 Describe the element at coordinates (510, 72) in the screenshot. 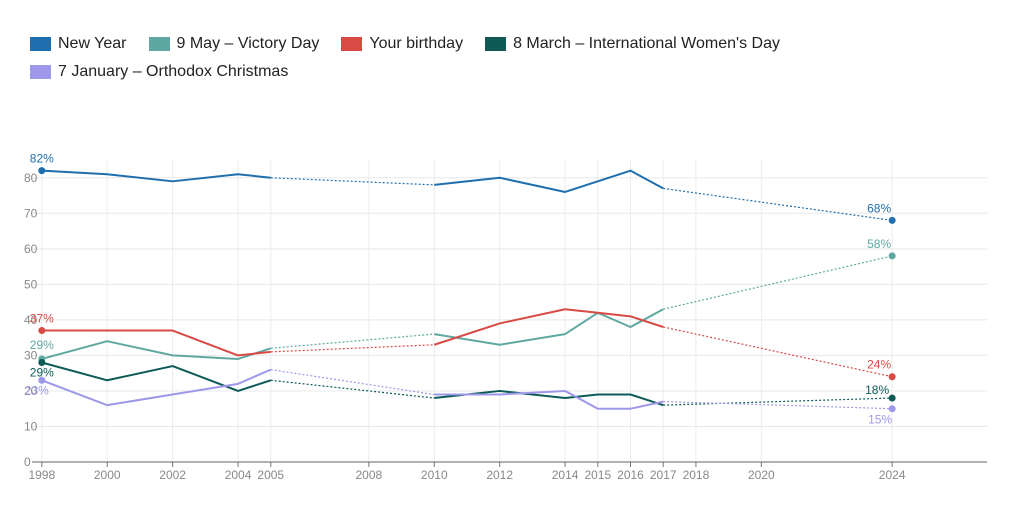

I see `legend-row-2: 7 January – Orthodox Christmas` at that location.